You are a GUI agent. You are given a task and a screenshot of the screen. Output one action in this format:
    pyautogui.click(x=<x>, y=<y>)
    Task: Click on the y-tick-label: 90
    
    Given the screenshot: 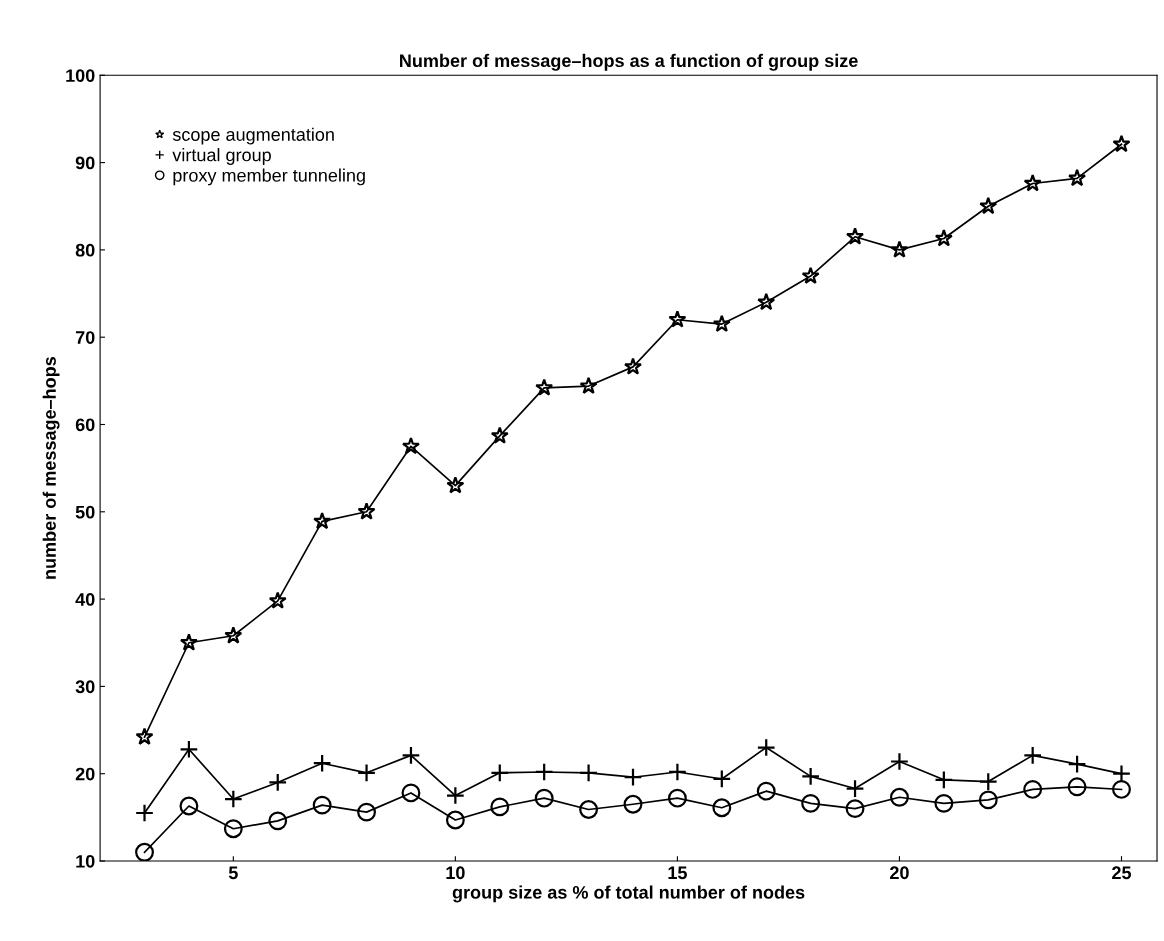 What is the action you would take?
    pyautogui.click(x=85, y=163)
    